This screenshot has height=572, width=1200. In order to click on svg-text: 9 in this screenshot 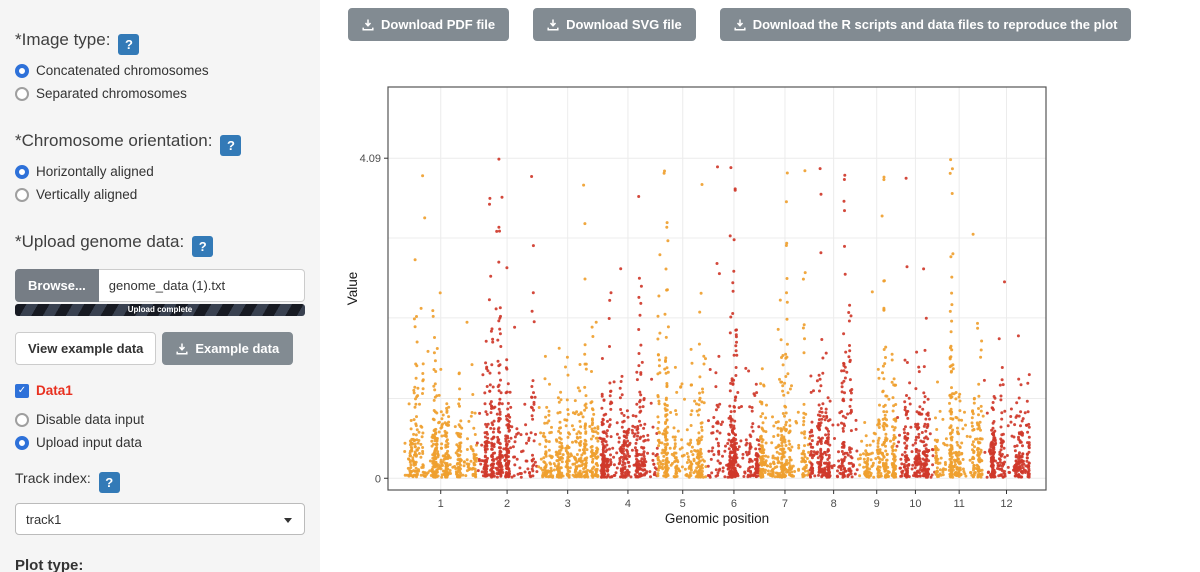, I will do `click(877, 504)`.